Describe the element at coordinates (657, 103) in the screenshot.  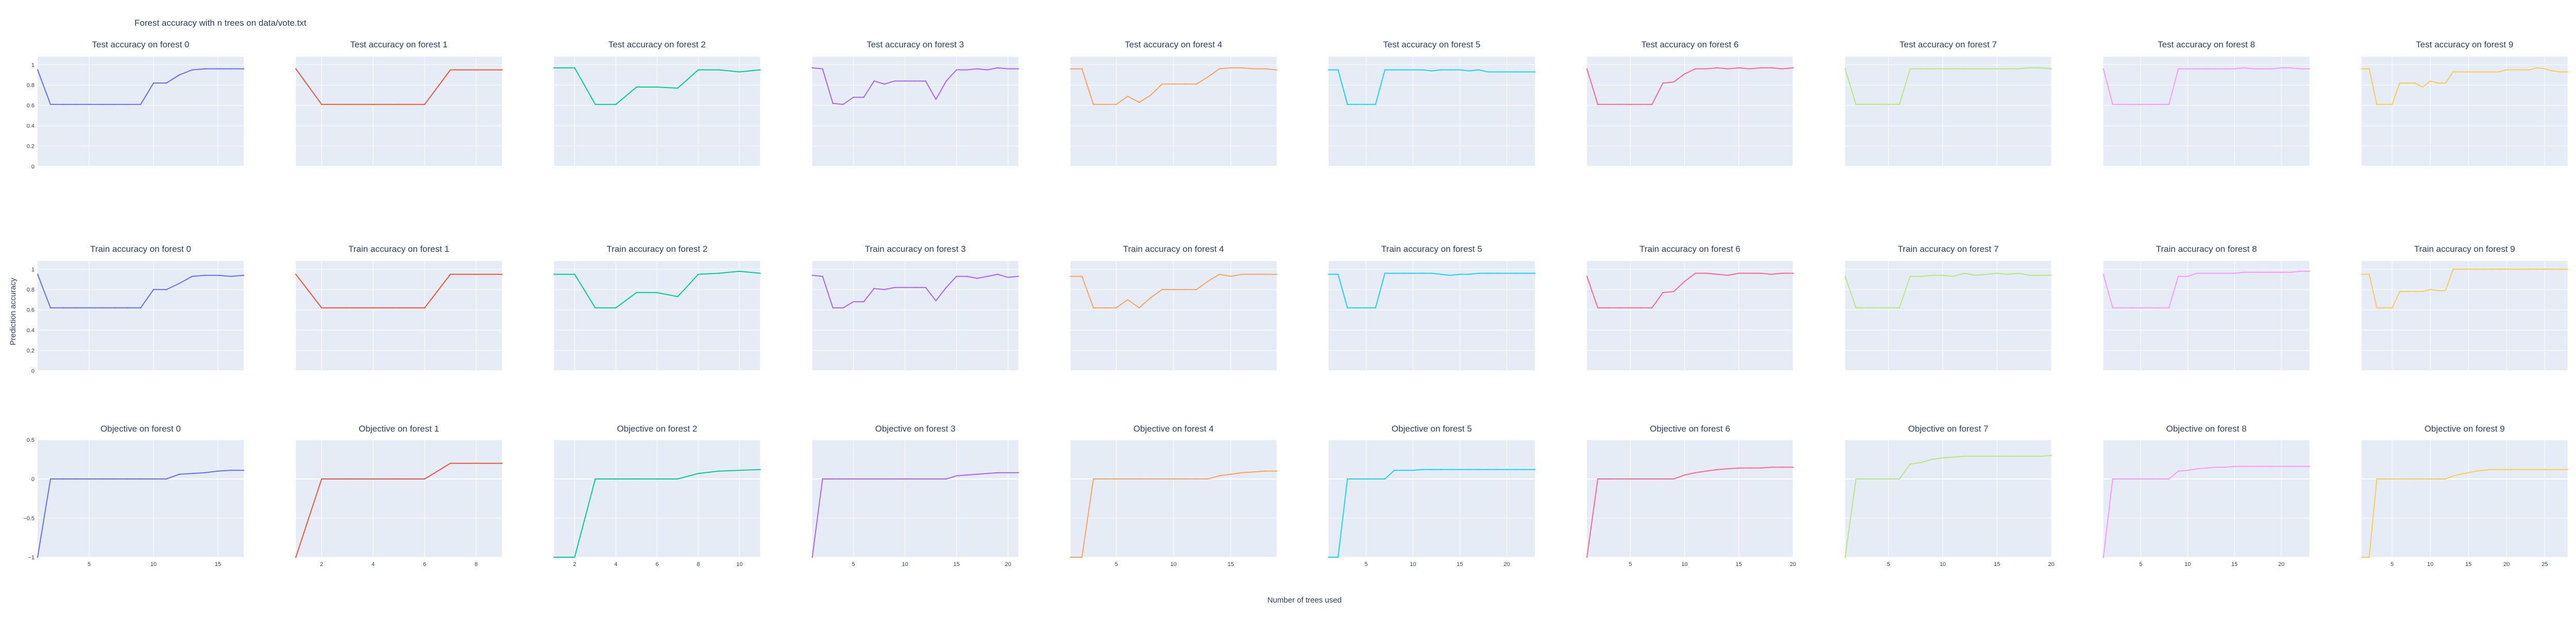
I see `subplot-test-2: Test accuracy on forest 2` at that location.